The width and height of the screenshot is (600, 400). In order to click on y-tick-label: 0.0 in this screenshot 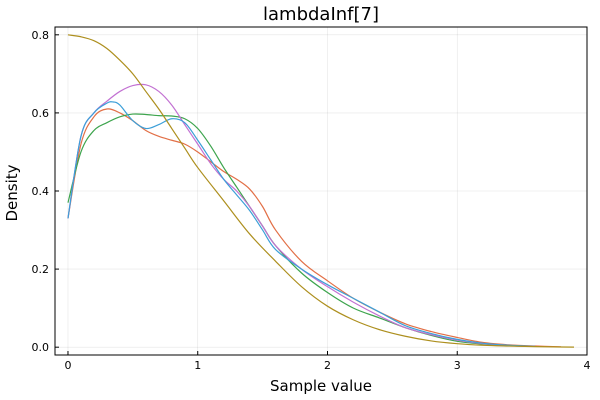, I will do `click(41, 347)`.